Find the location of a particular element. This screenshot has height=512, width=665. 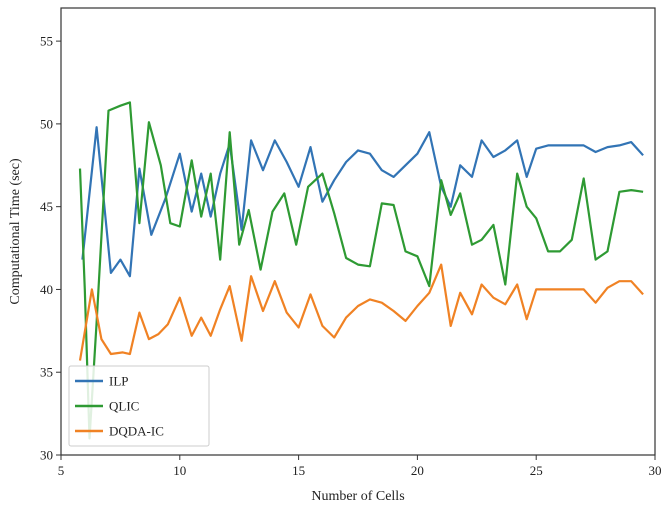

x-tick-label: 25 is located at coordinates (536, 470).